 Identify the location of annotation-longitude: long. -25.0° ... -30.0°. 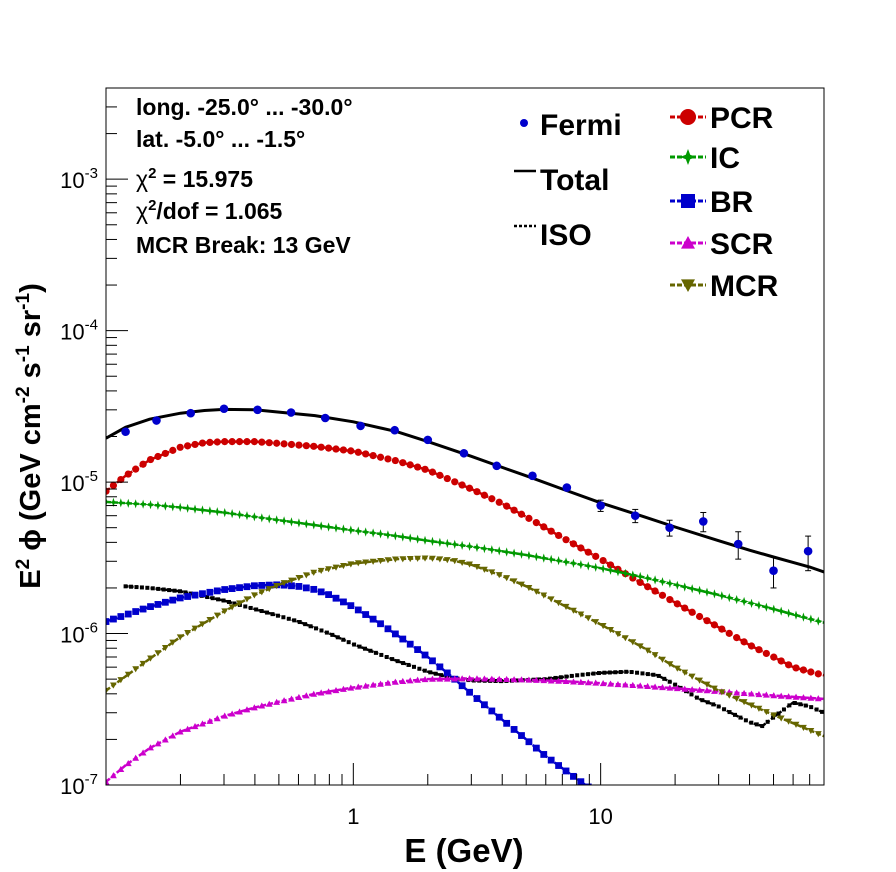
(244, 107).